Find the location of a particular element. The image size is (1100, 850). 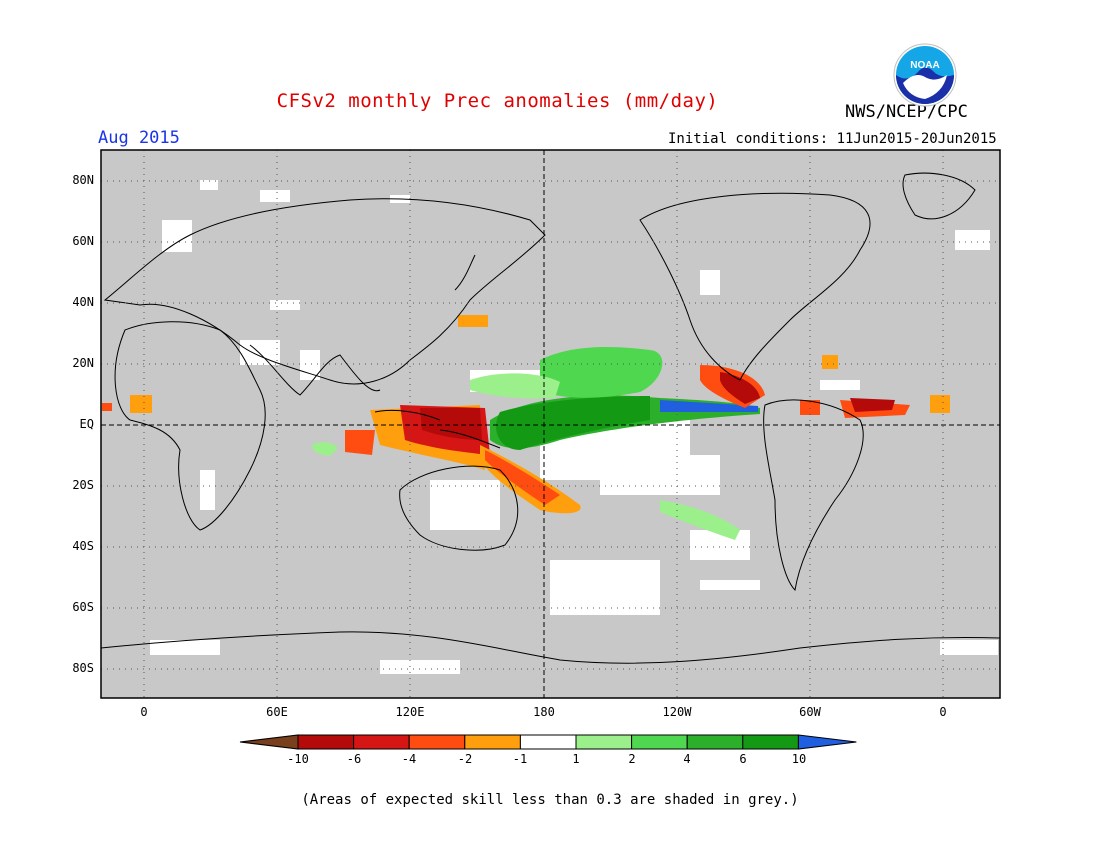

lon-label: 120E is located at coordinates (410, 712).